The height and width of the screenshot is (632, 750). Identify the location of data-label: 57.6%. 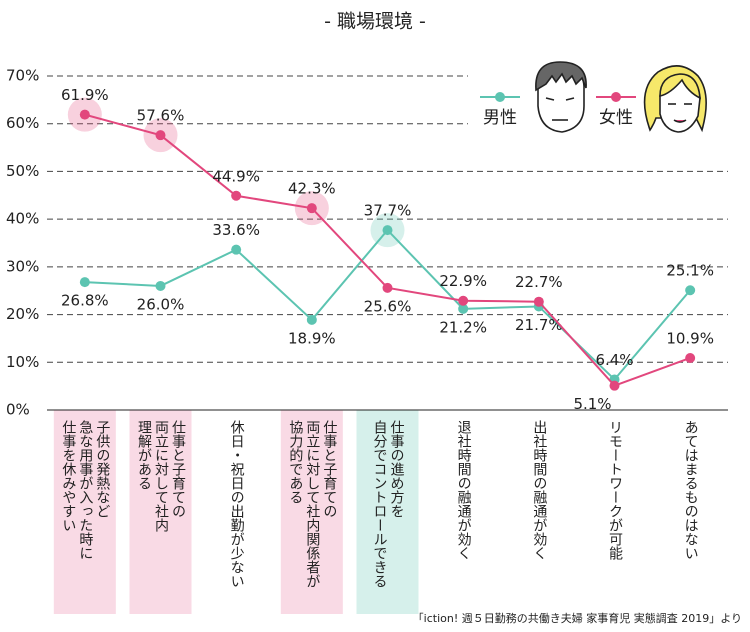
(161, 116).